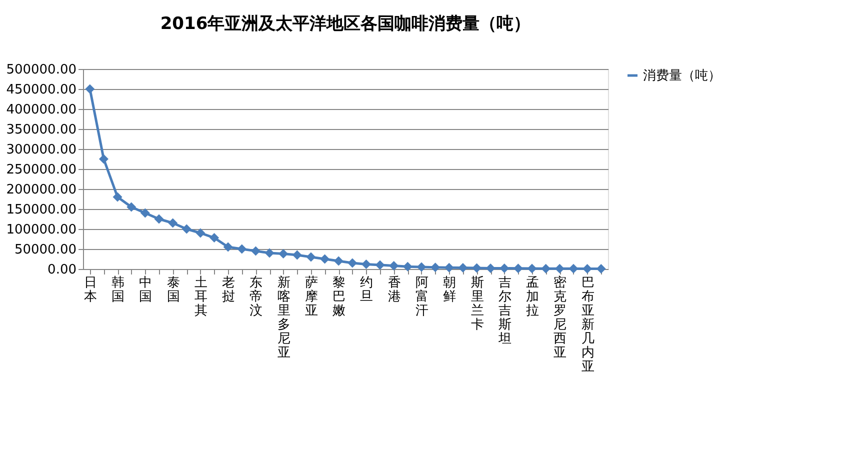  What do you see at coordinates (345, 24) in the screenshot?
I see `chart-title: 2016年亚洲及太平洋地区各国咖啡消费量（吨）` at bounding box center [345, 24].